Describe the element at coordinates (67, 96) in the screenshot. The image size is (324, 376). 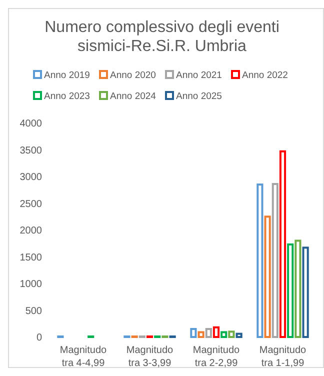
I see `legend-label: Anno 2023` at that location.